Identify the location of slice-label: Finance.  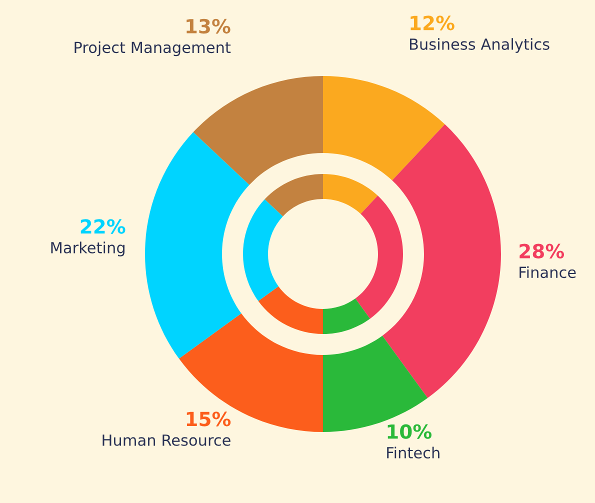
(548, 272).